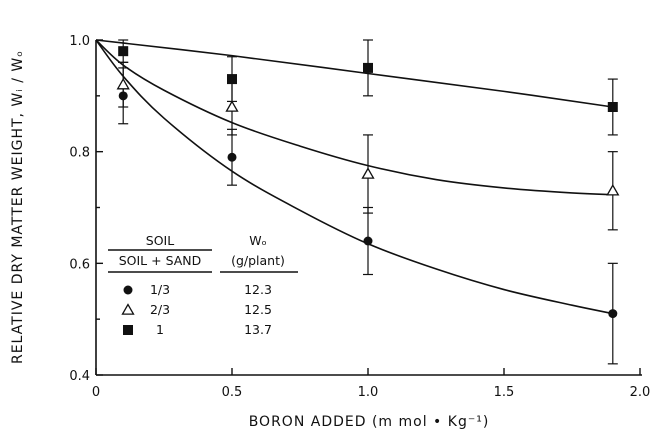  Describe the element at coordinates (258, 309) in the screenshot. I see `legend-w0: 12.5` at that location.